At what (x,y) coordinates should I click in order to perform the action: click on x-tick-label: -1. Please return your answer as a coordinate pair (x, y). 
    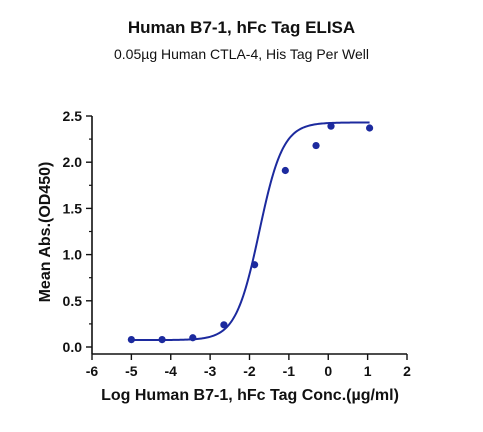
    Looking at the image, I should click on (289, 371).